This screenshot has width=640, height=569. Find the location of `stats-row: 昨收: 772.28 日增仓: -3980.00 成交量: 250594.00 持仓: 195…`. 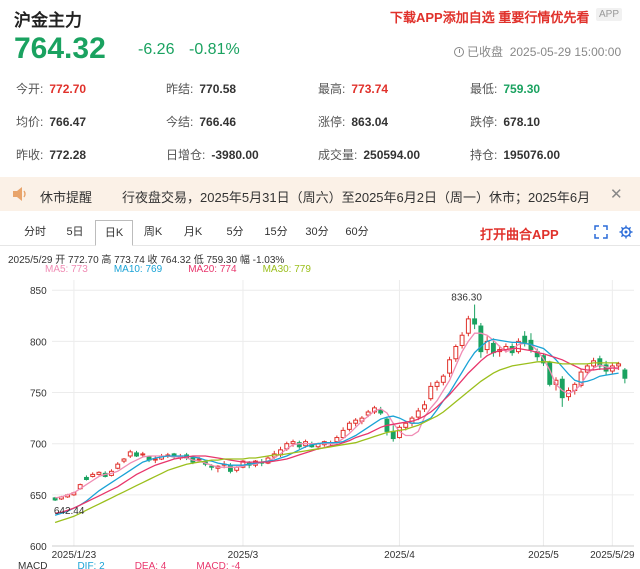

stats-row: 昨收: 772.28 日增仓: -3980.00 成交量: 250594.00 持仓: 195… is located at coordinates (321, 162).